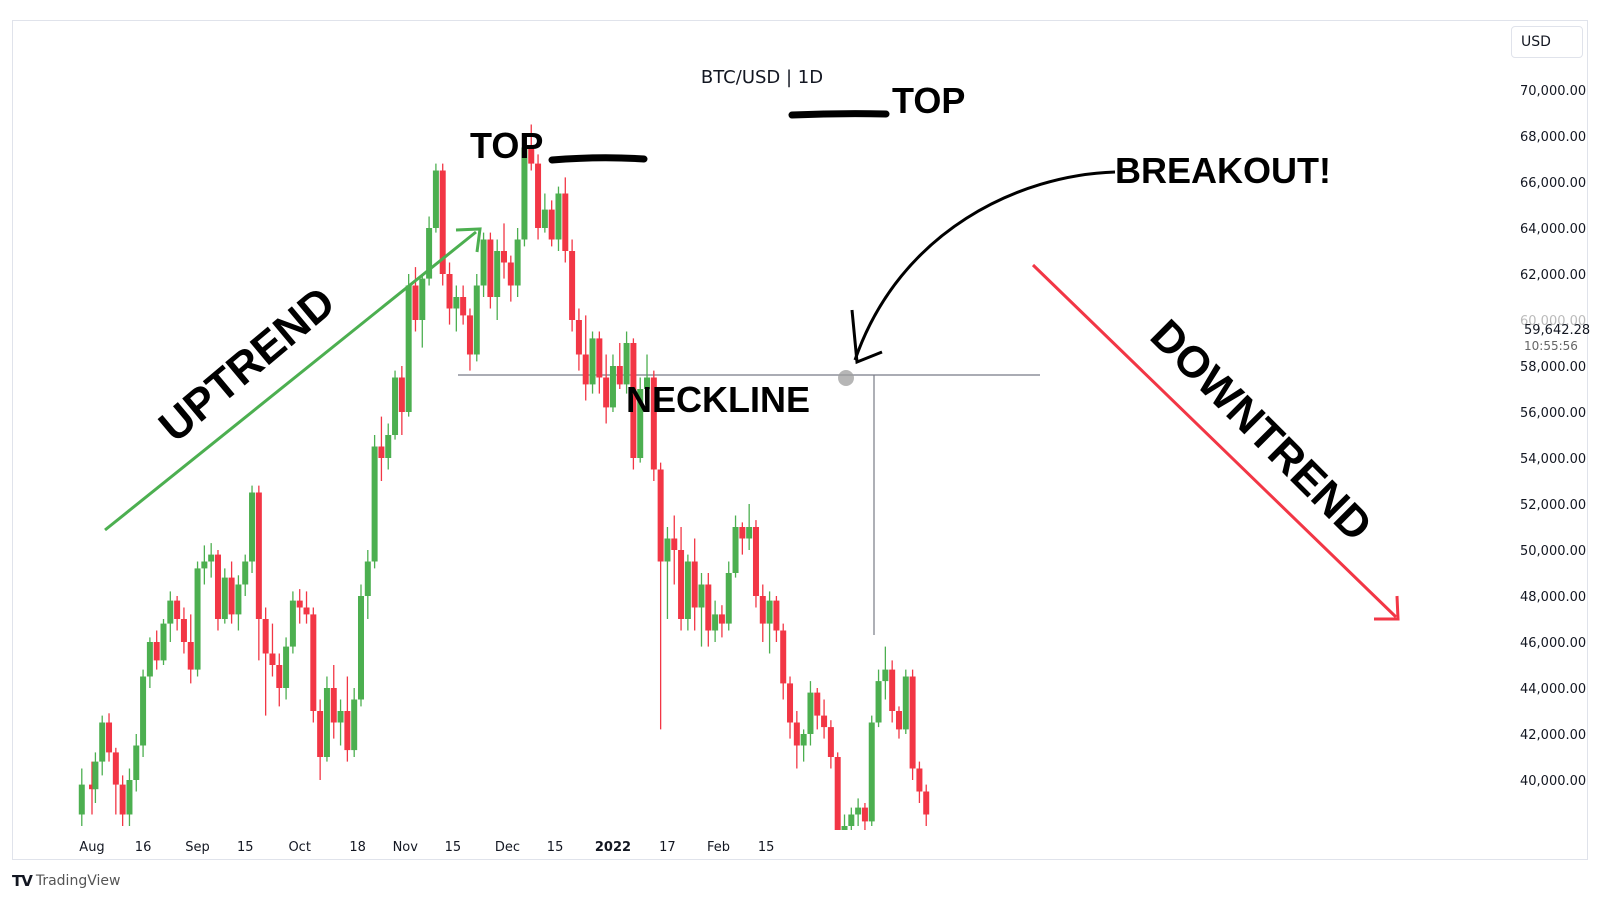 The height and width of the screenshot is (900, 1600). I want to click on currency-selector: USD, so click(1547, 42).